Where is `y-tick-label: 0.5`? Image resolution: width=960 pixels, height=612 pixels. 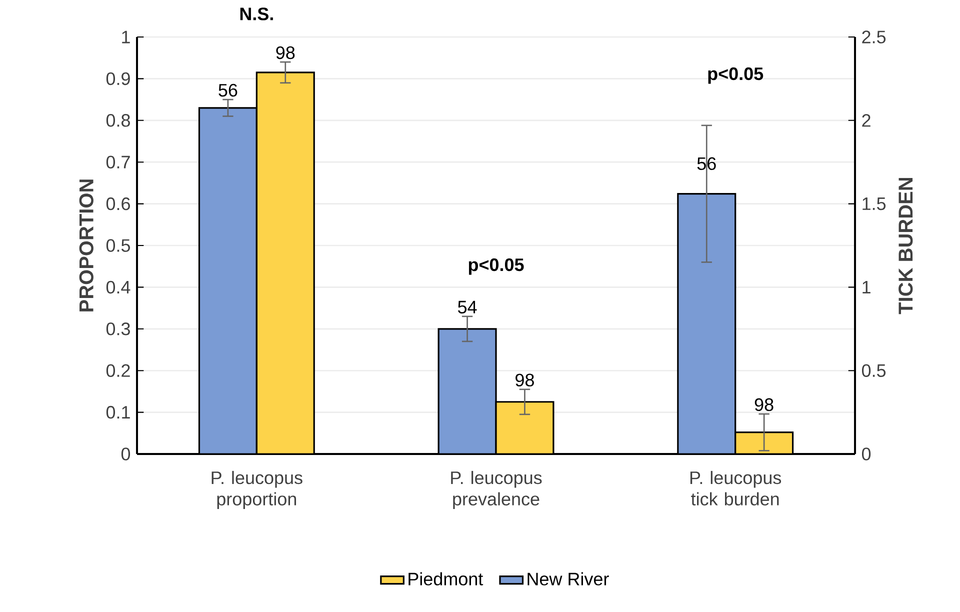 y-tick-label: 0.5 is located at coordinates (118, 245).